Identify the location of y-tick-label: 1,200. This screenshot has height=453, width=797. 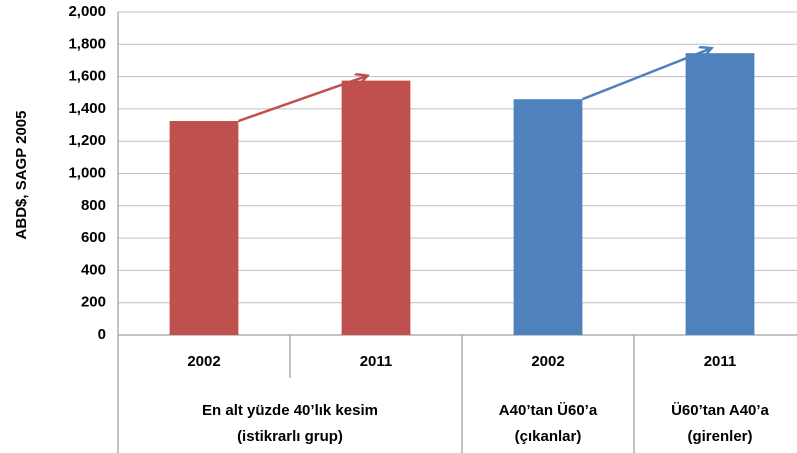
(87, 140).